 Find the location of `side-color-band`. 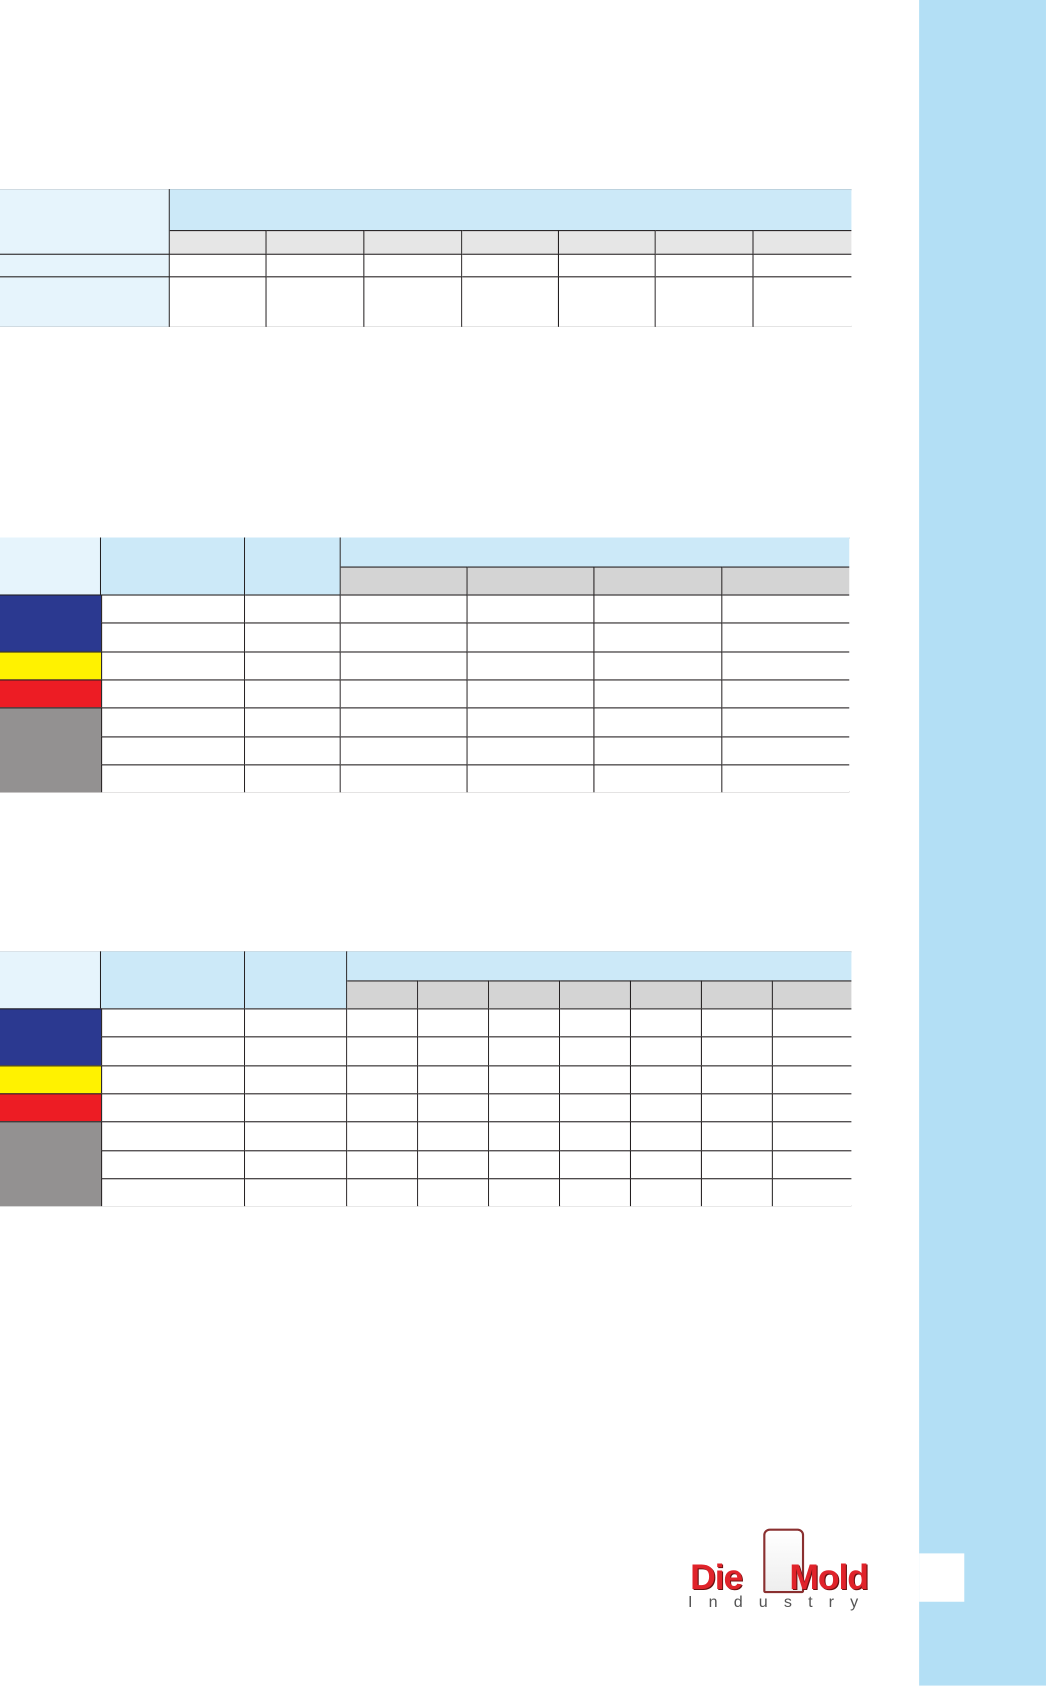

side-color-band is located at coordinates (982, 843).